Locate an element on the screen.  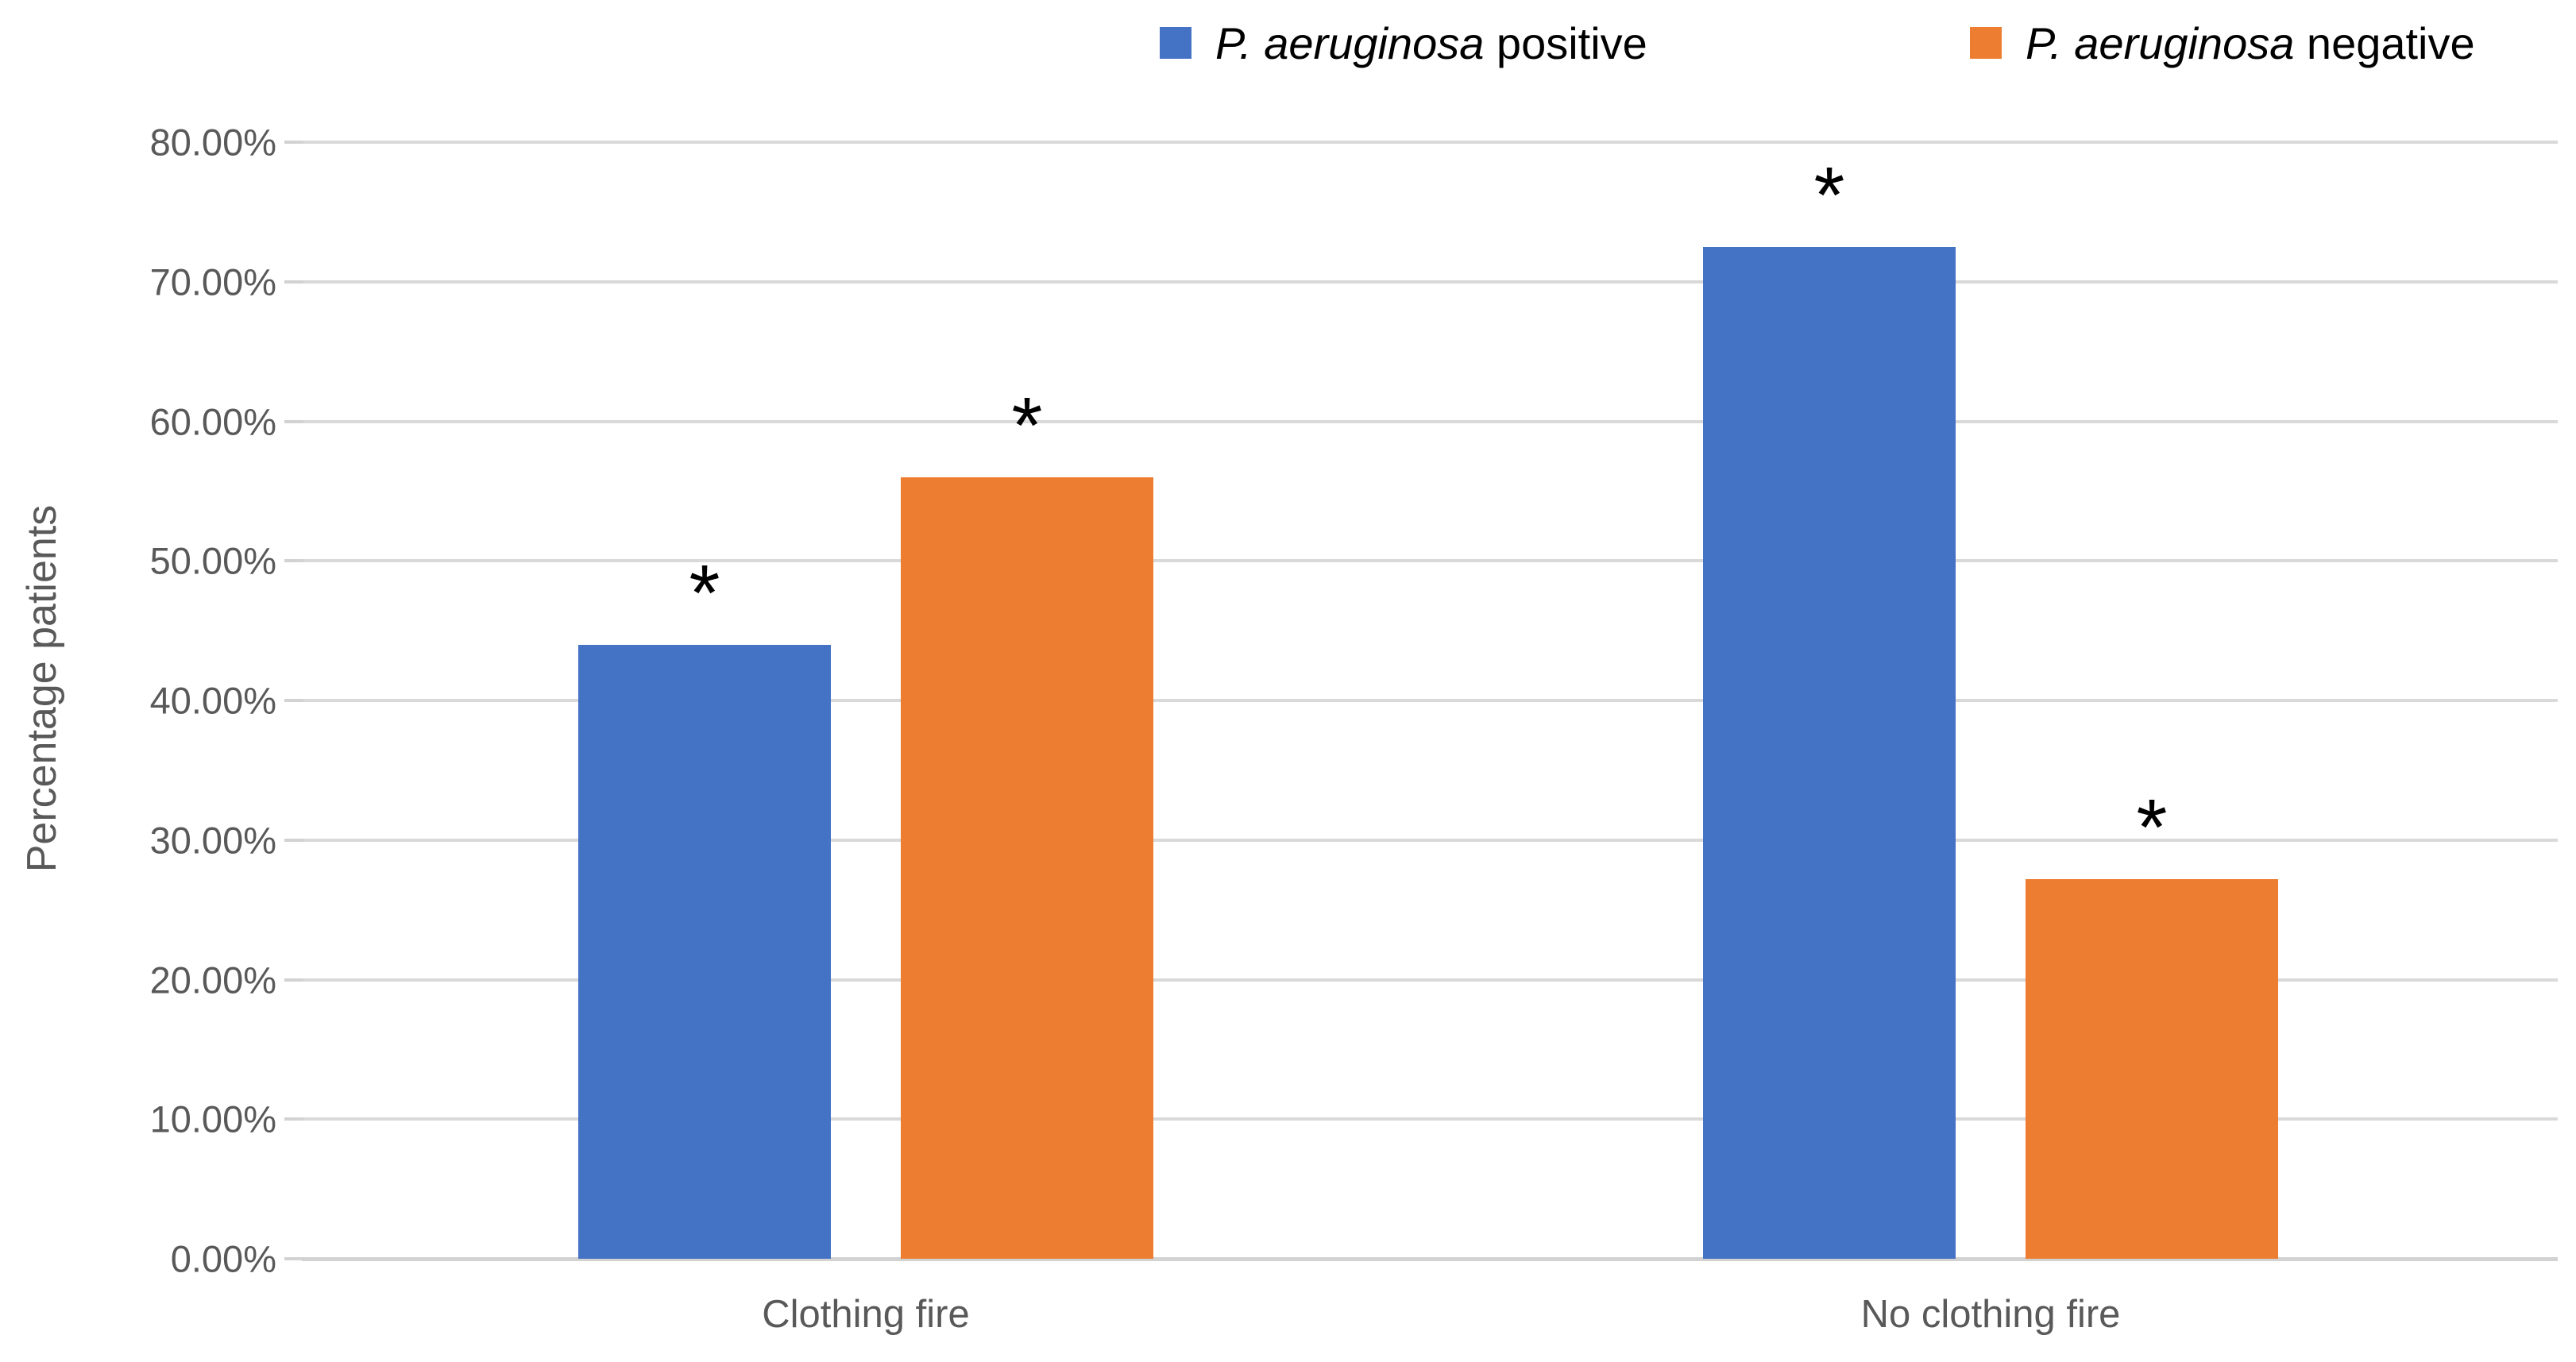
y-axis-tick-label: 40.00% is located at coordinates (213, 700).